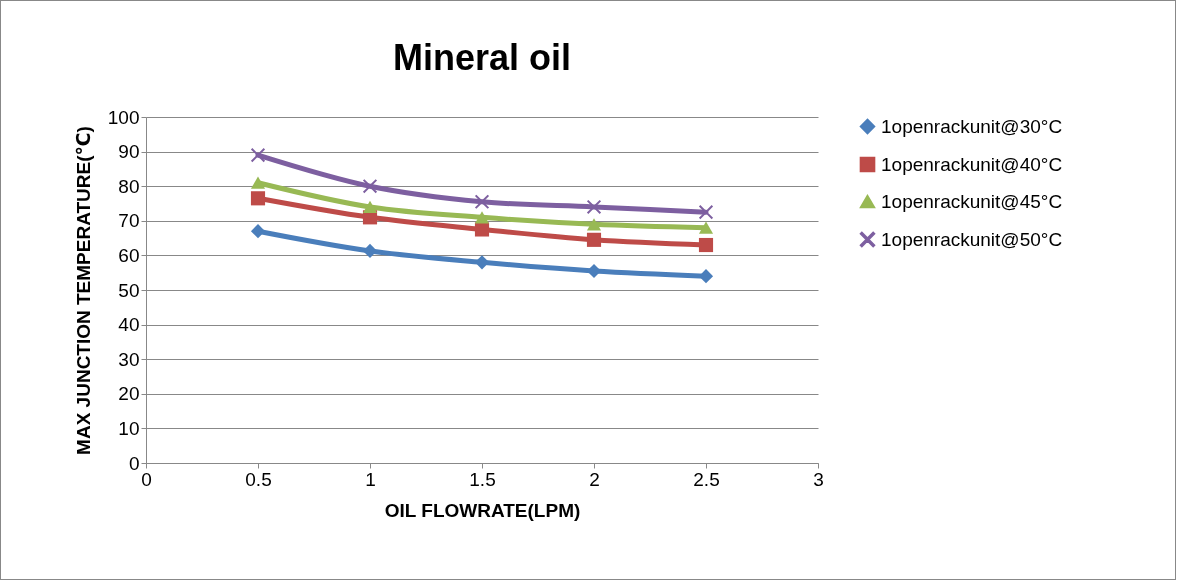  I want to click on x-axis-title: OIL FLOWRATE(LPM), so click(482, 510).